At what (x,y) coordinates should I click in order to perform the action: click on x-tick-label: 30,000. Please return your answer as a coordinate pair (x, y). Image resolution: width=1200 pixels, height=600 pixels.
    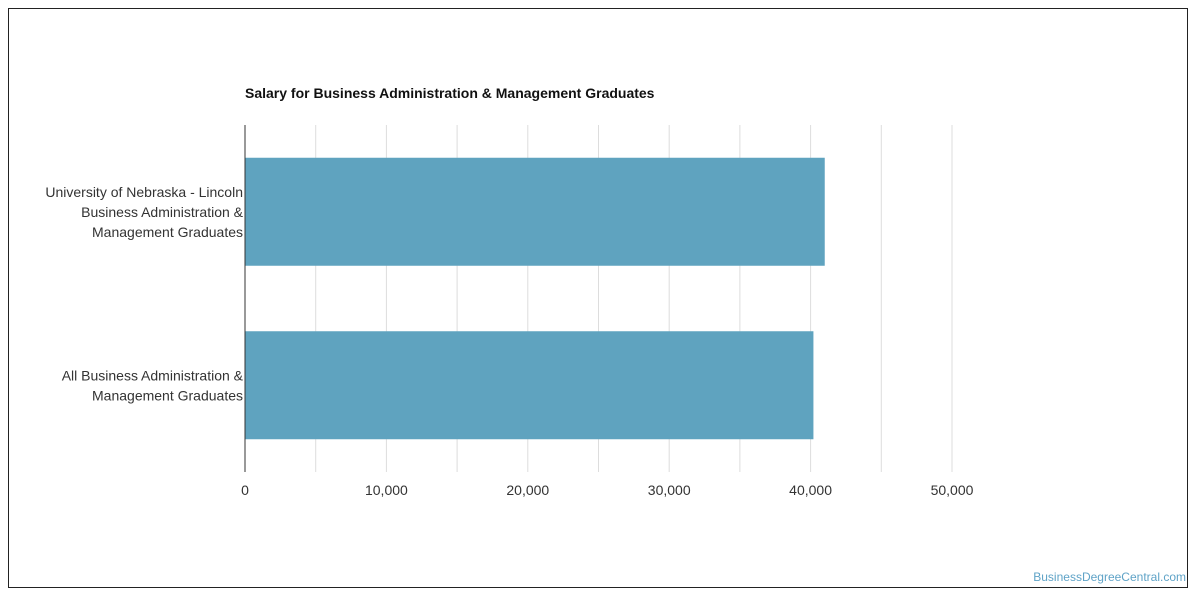
    Looking at the image, I should click on (669, 490).